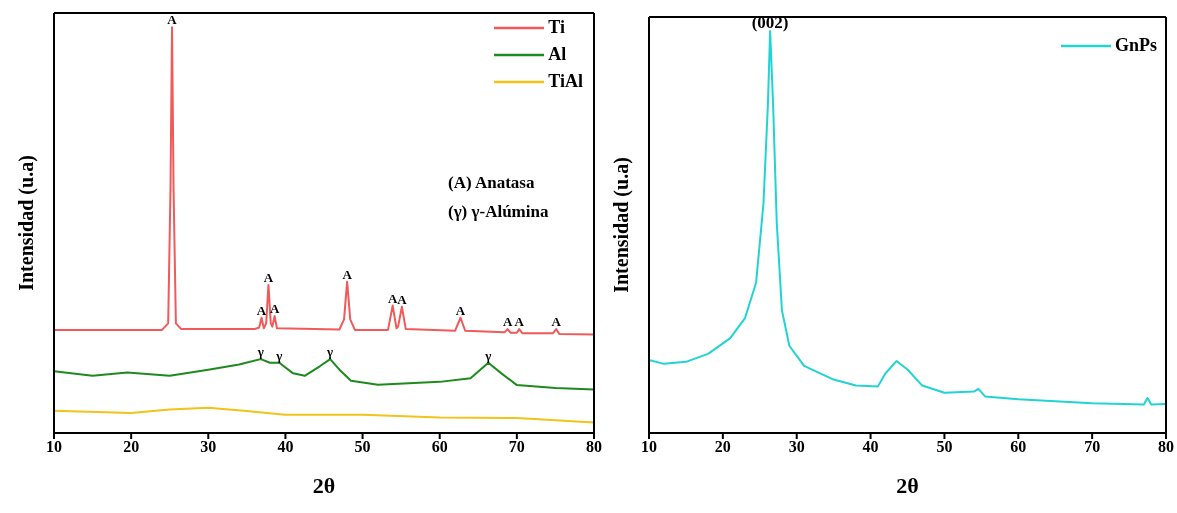 This screenshot has height=513, width=1177. Describe the element at coordinates (1135, 45) in the screenshot. I see `legend-label: GnPs` at that location.